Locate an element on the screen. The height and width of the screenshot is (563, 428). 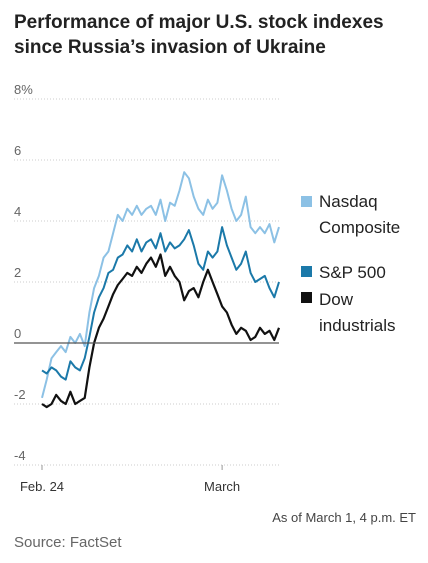
y-tick-label: -2 is located at coordinates (20, 394).